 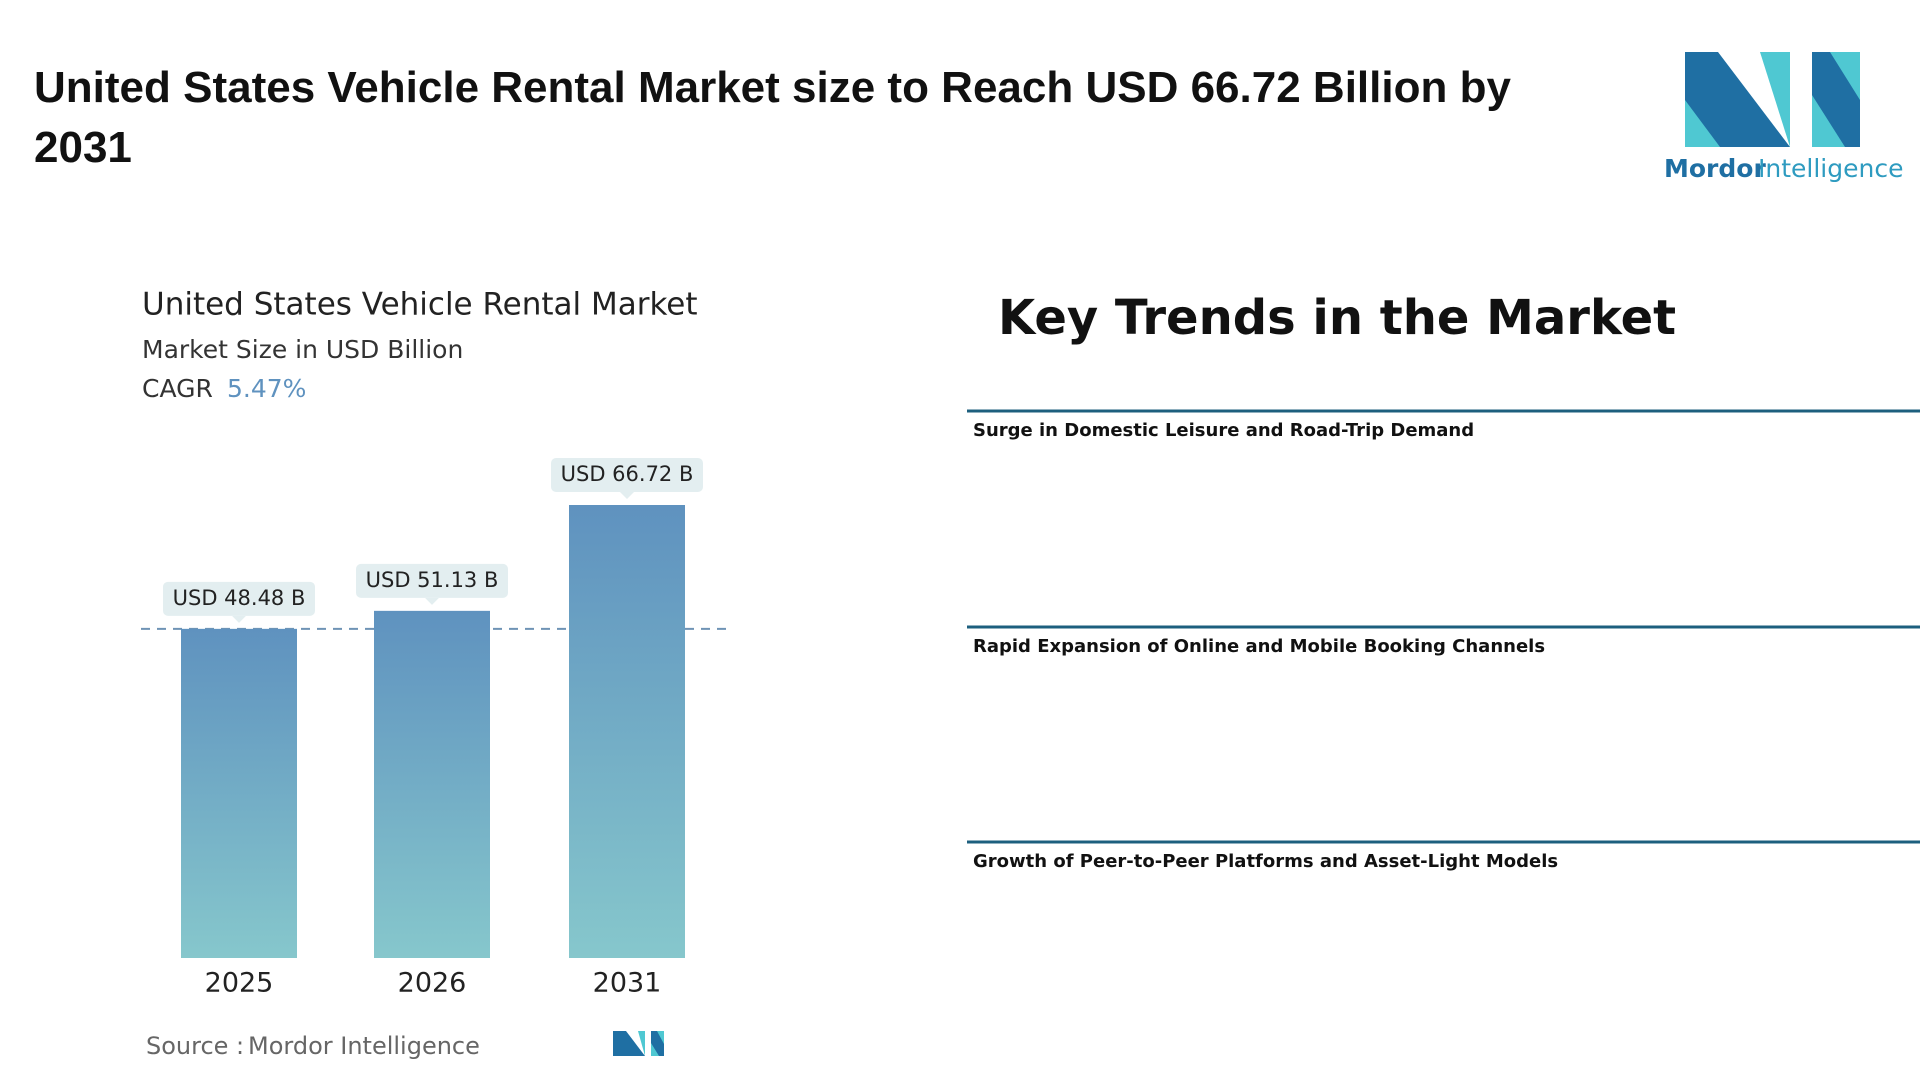 I want to click on value-label: USD 51.13 B, so click(x=432, y=580).